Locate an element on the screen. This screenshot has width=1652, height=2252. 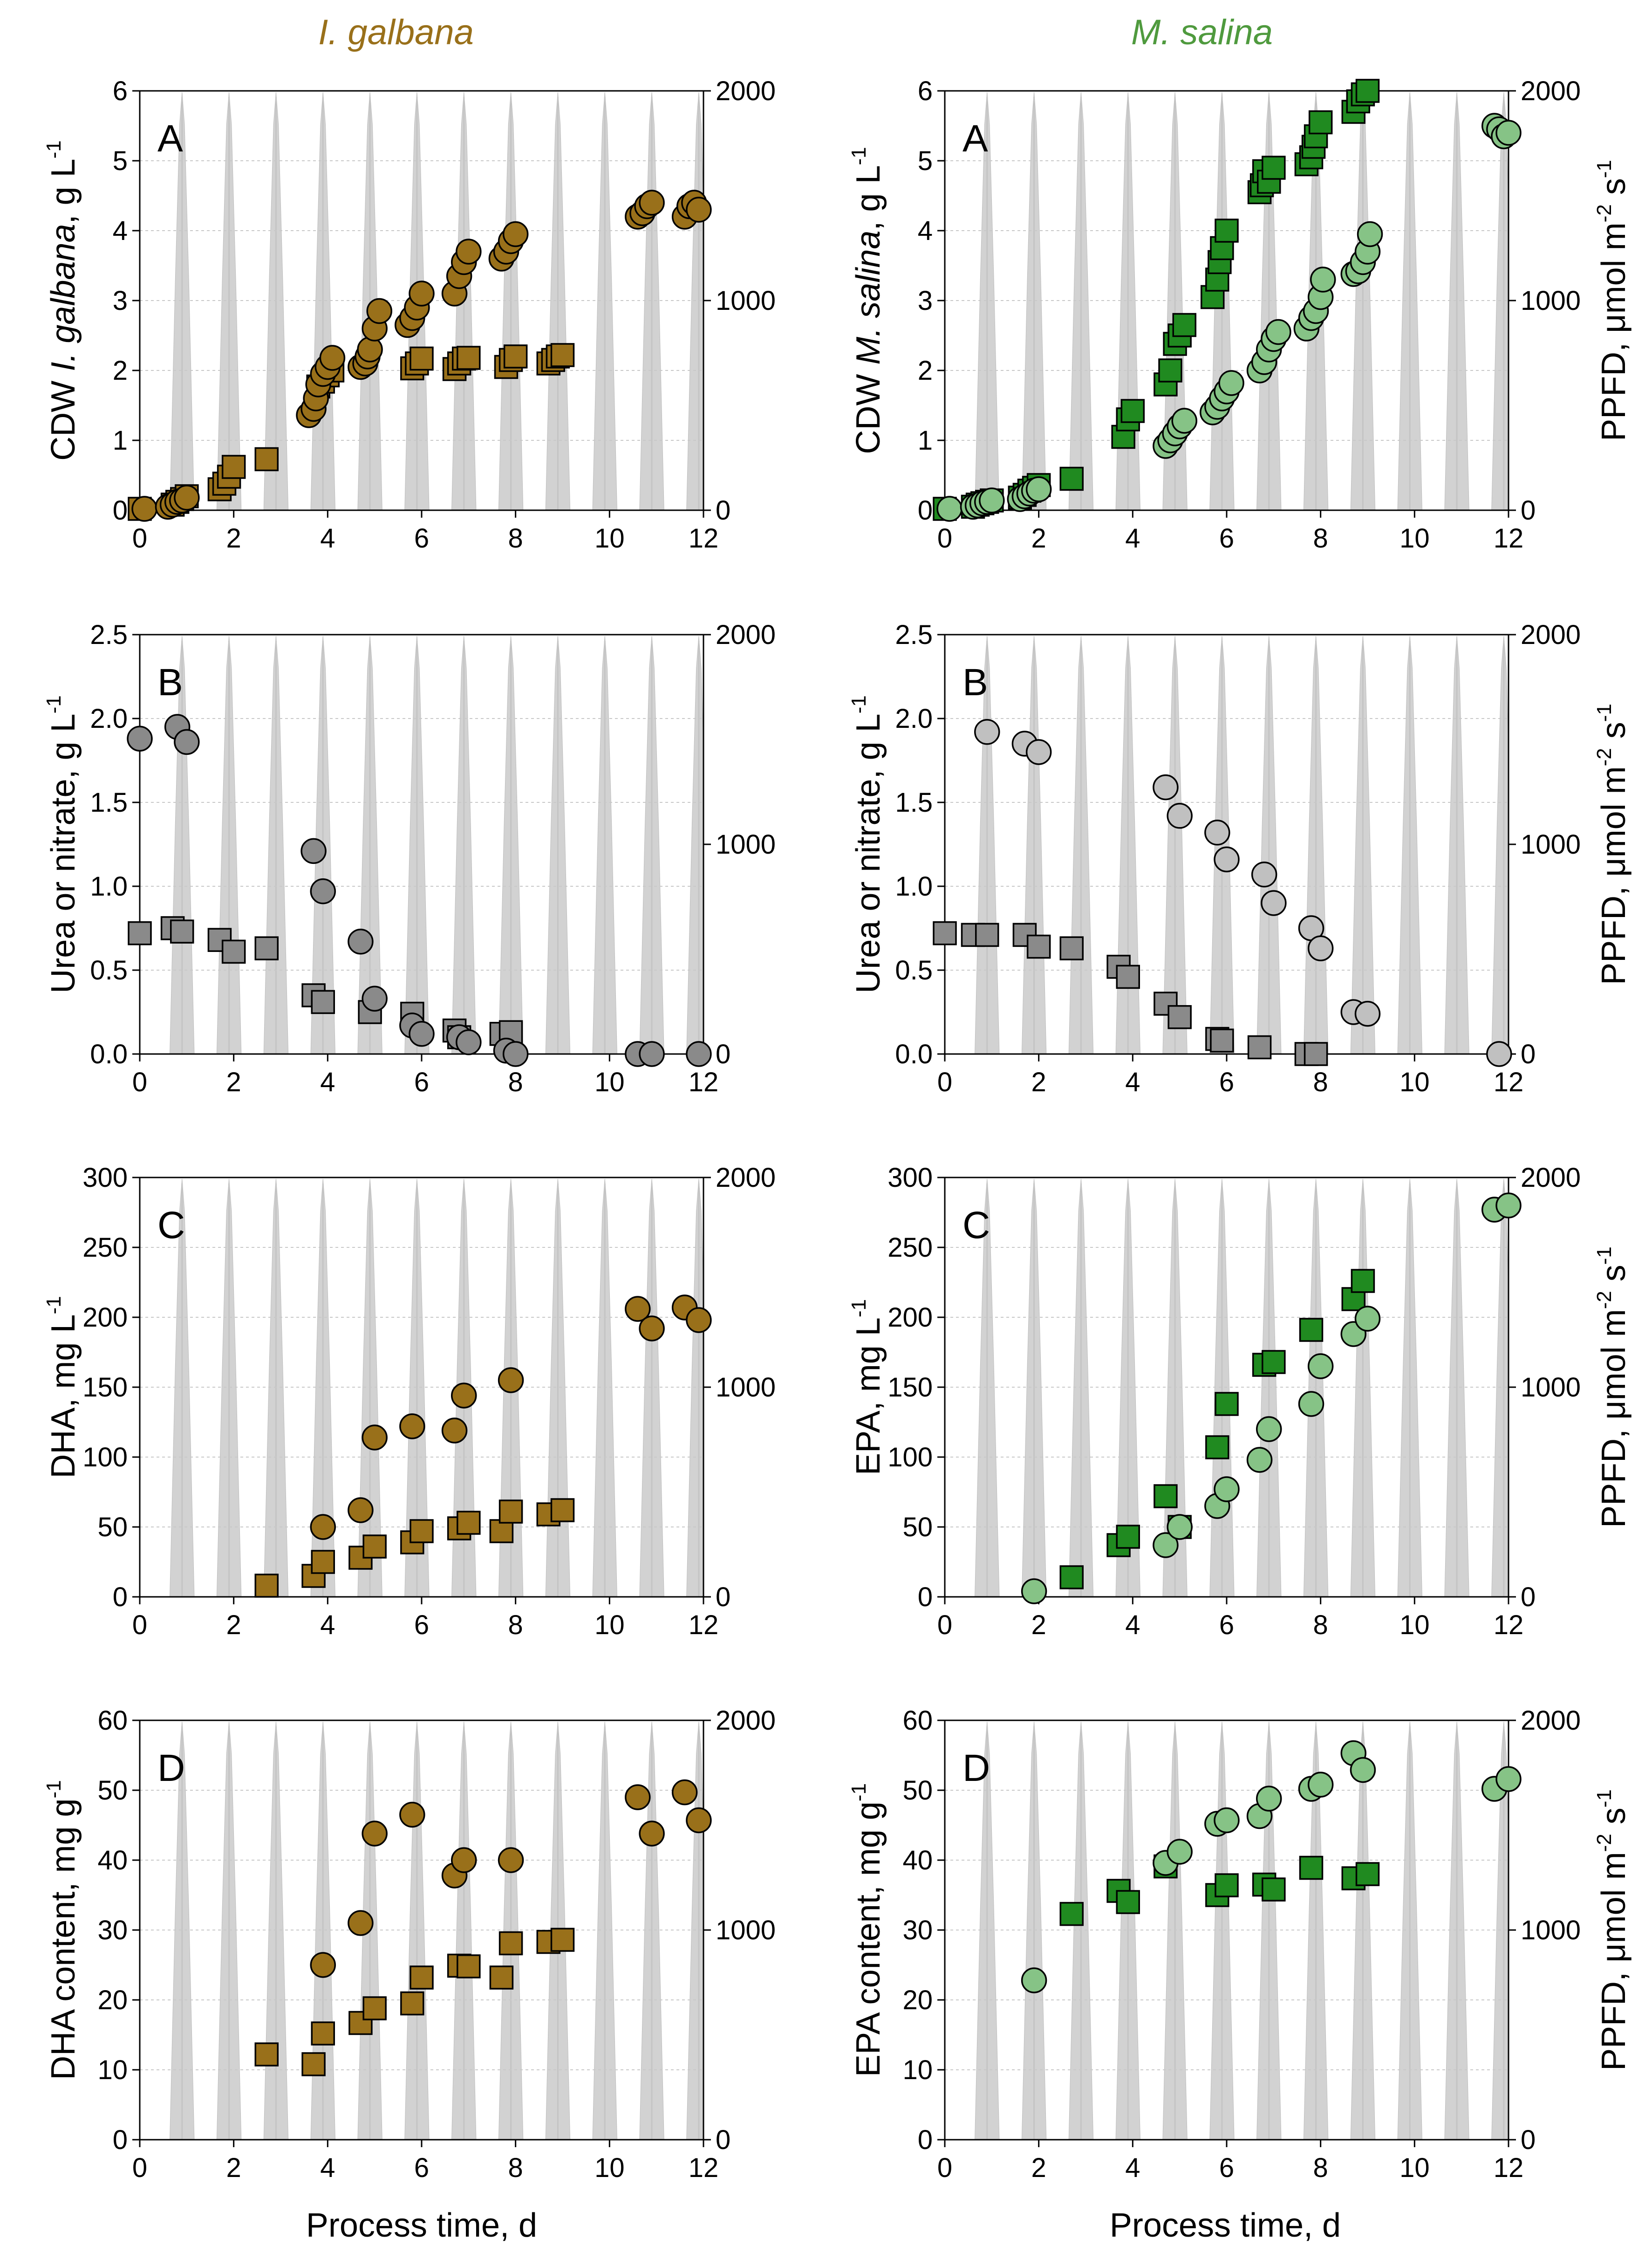
x-tick-label: 8 is located at coordinates (1320, 2168).